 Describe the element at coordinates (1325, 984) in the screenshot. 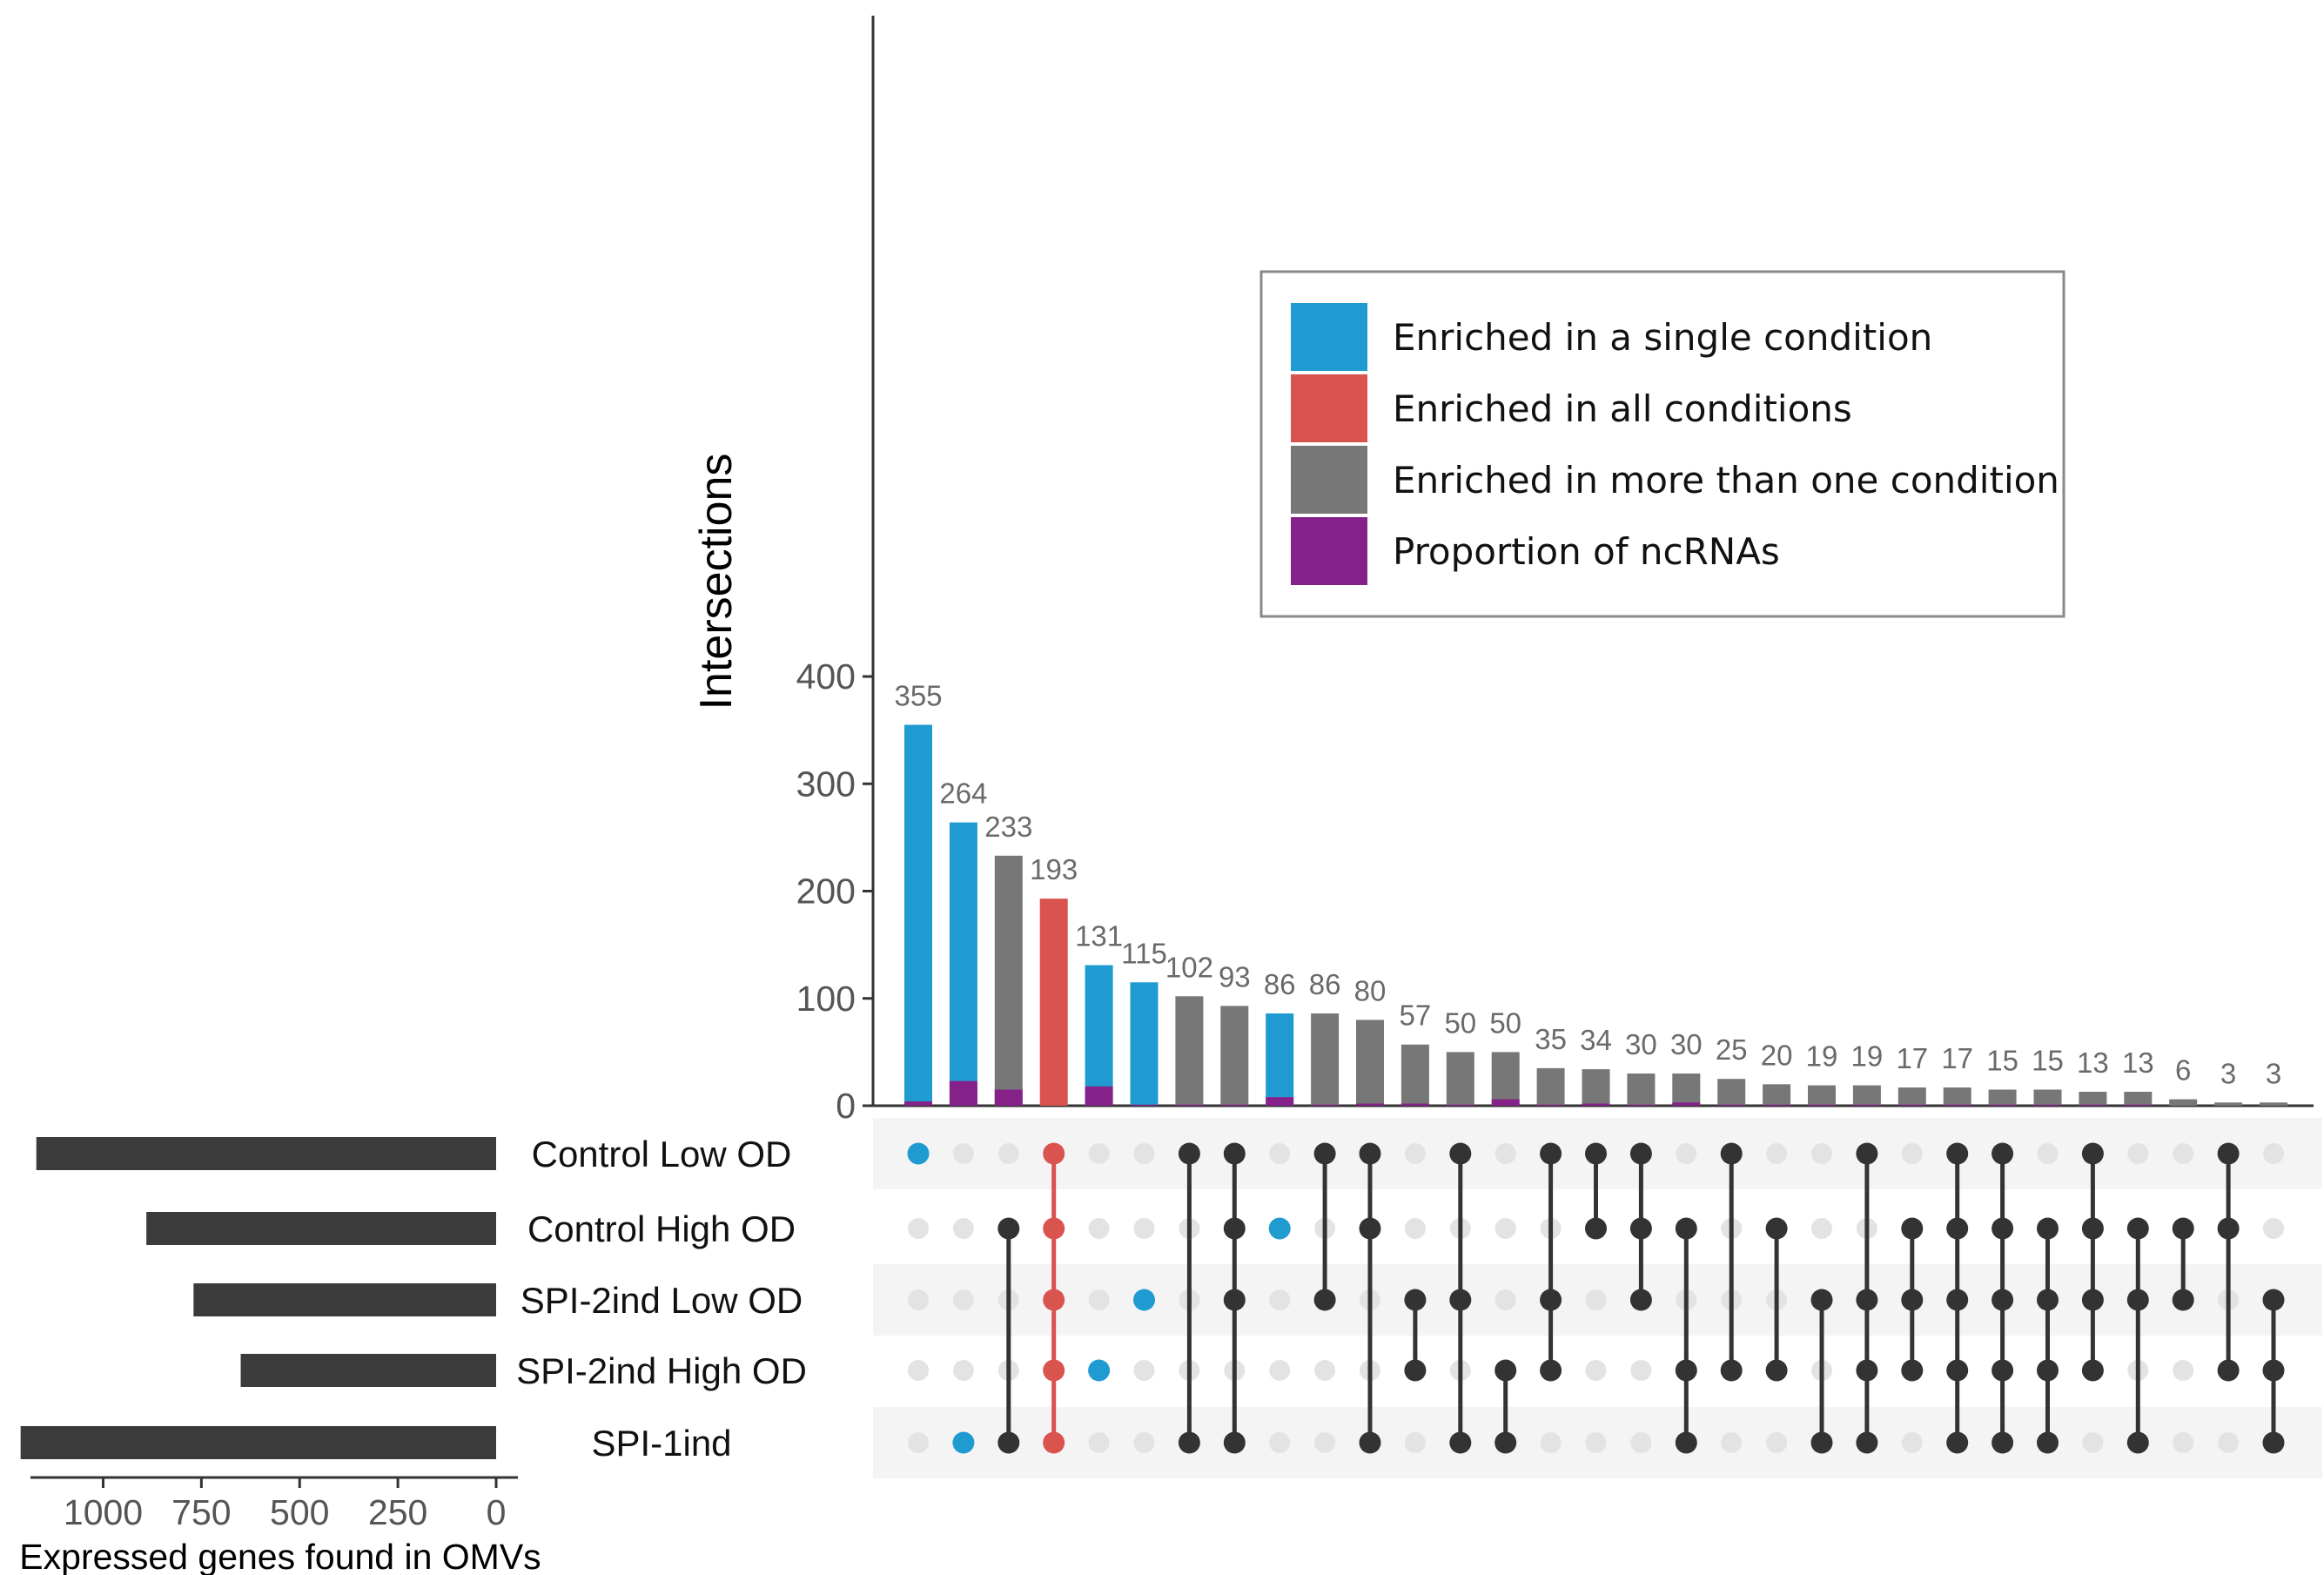

I see `bar-value-label: 86` at that location.